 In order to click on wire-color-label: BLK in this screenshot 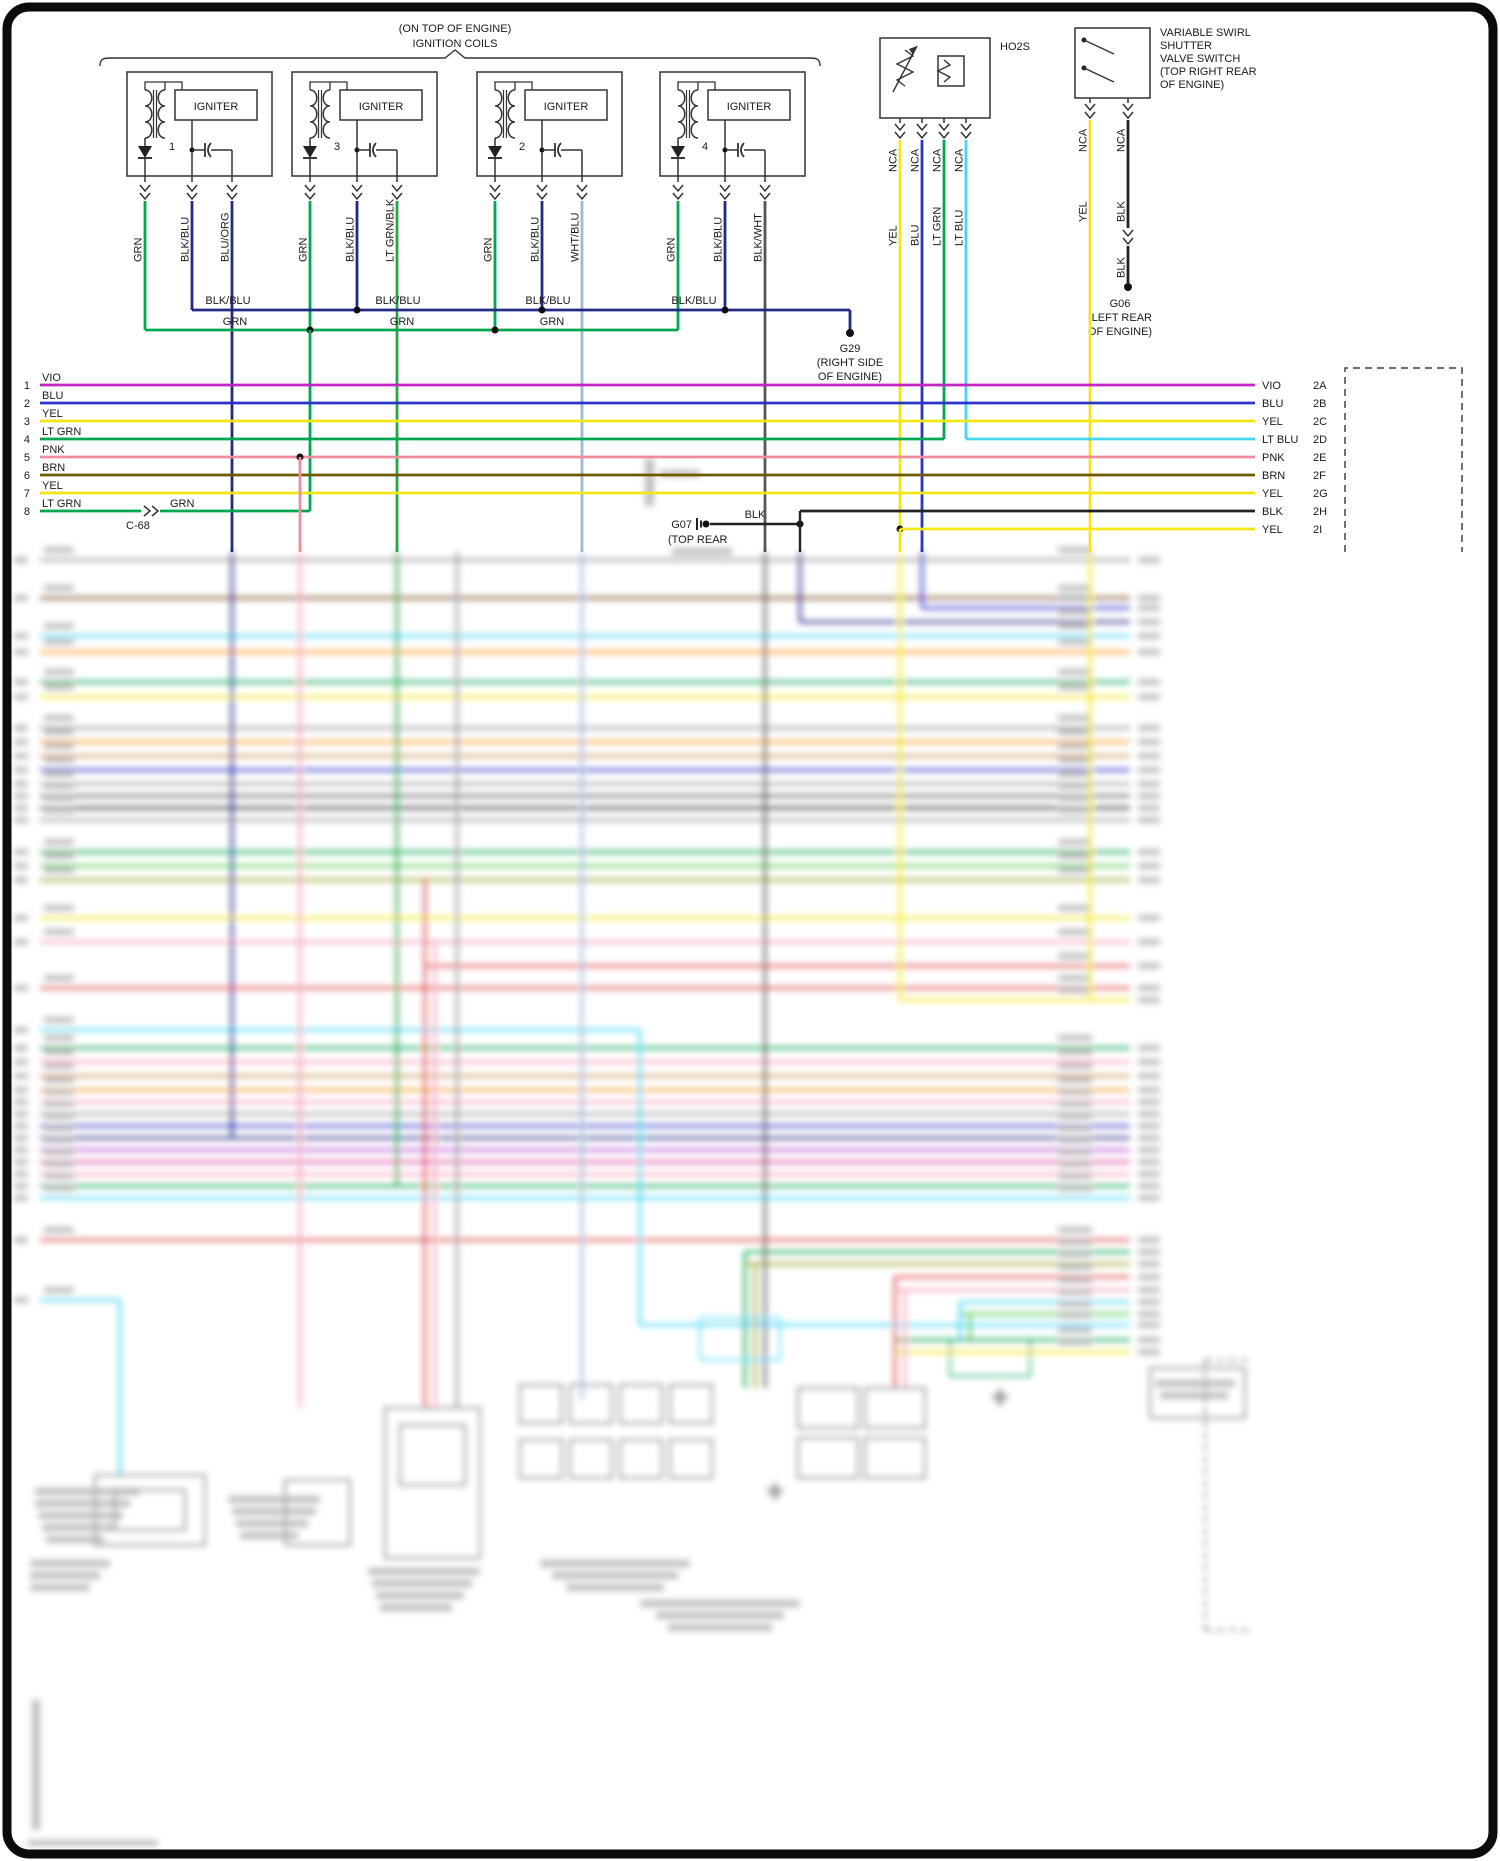, I will do `click(1272, 512)`.